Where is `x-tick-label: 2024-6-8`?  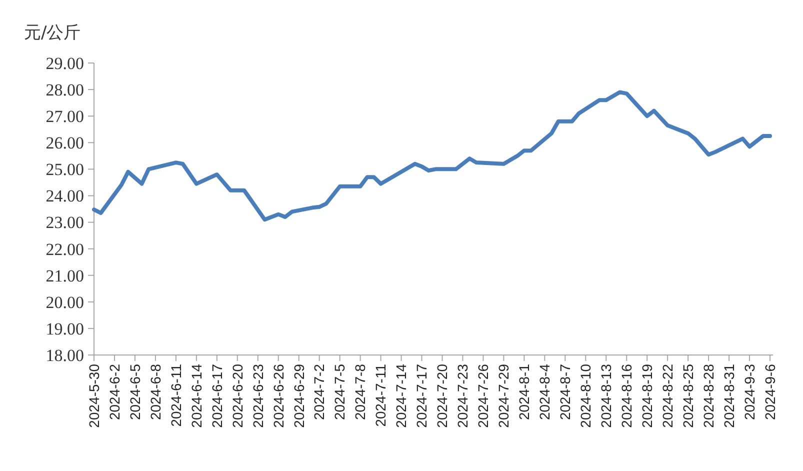 x-tick-label: 2024-6-8 is located at coordinates (155, 392).